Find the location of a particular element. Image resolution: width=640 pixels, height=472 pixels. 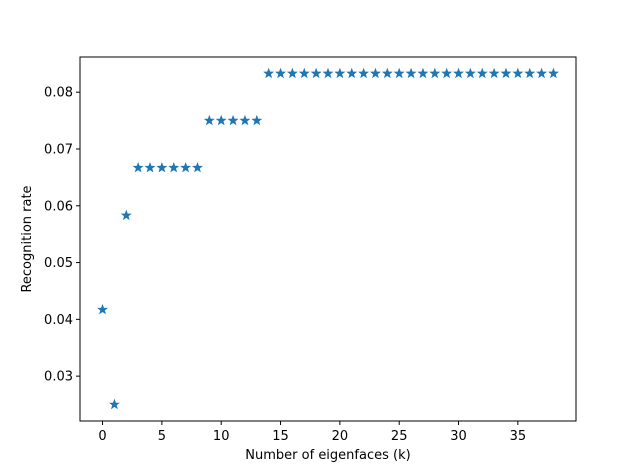

y-axis-ticks: 0.03 0.04 0.05 0.06 0.07 0.08 is located at coordinates (62, 235).